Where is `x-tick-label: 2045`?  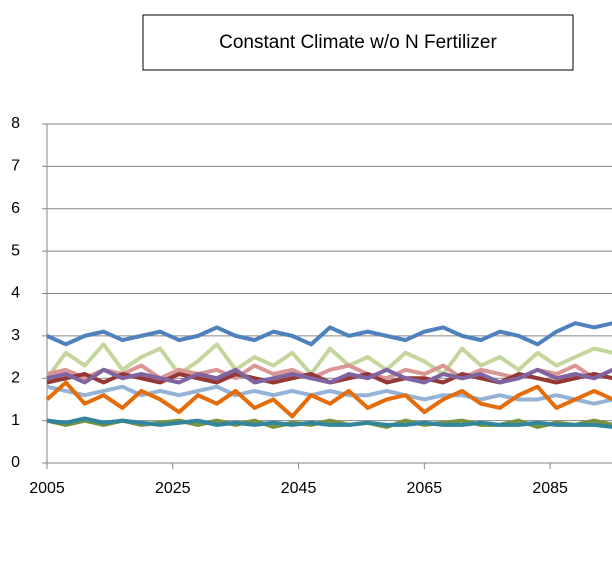 x-tick-label: 2045 is located at coordinates (299, 488).